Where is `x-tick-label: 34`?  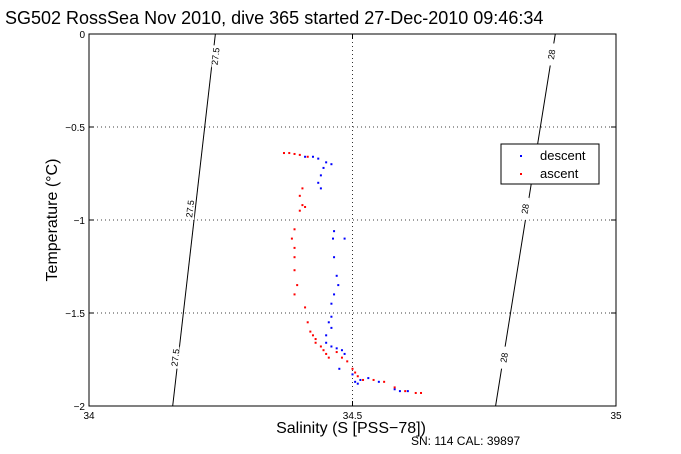
x-tick-label: 34 is located at coordinates (89, 416).